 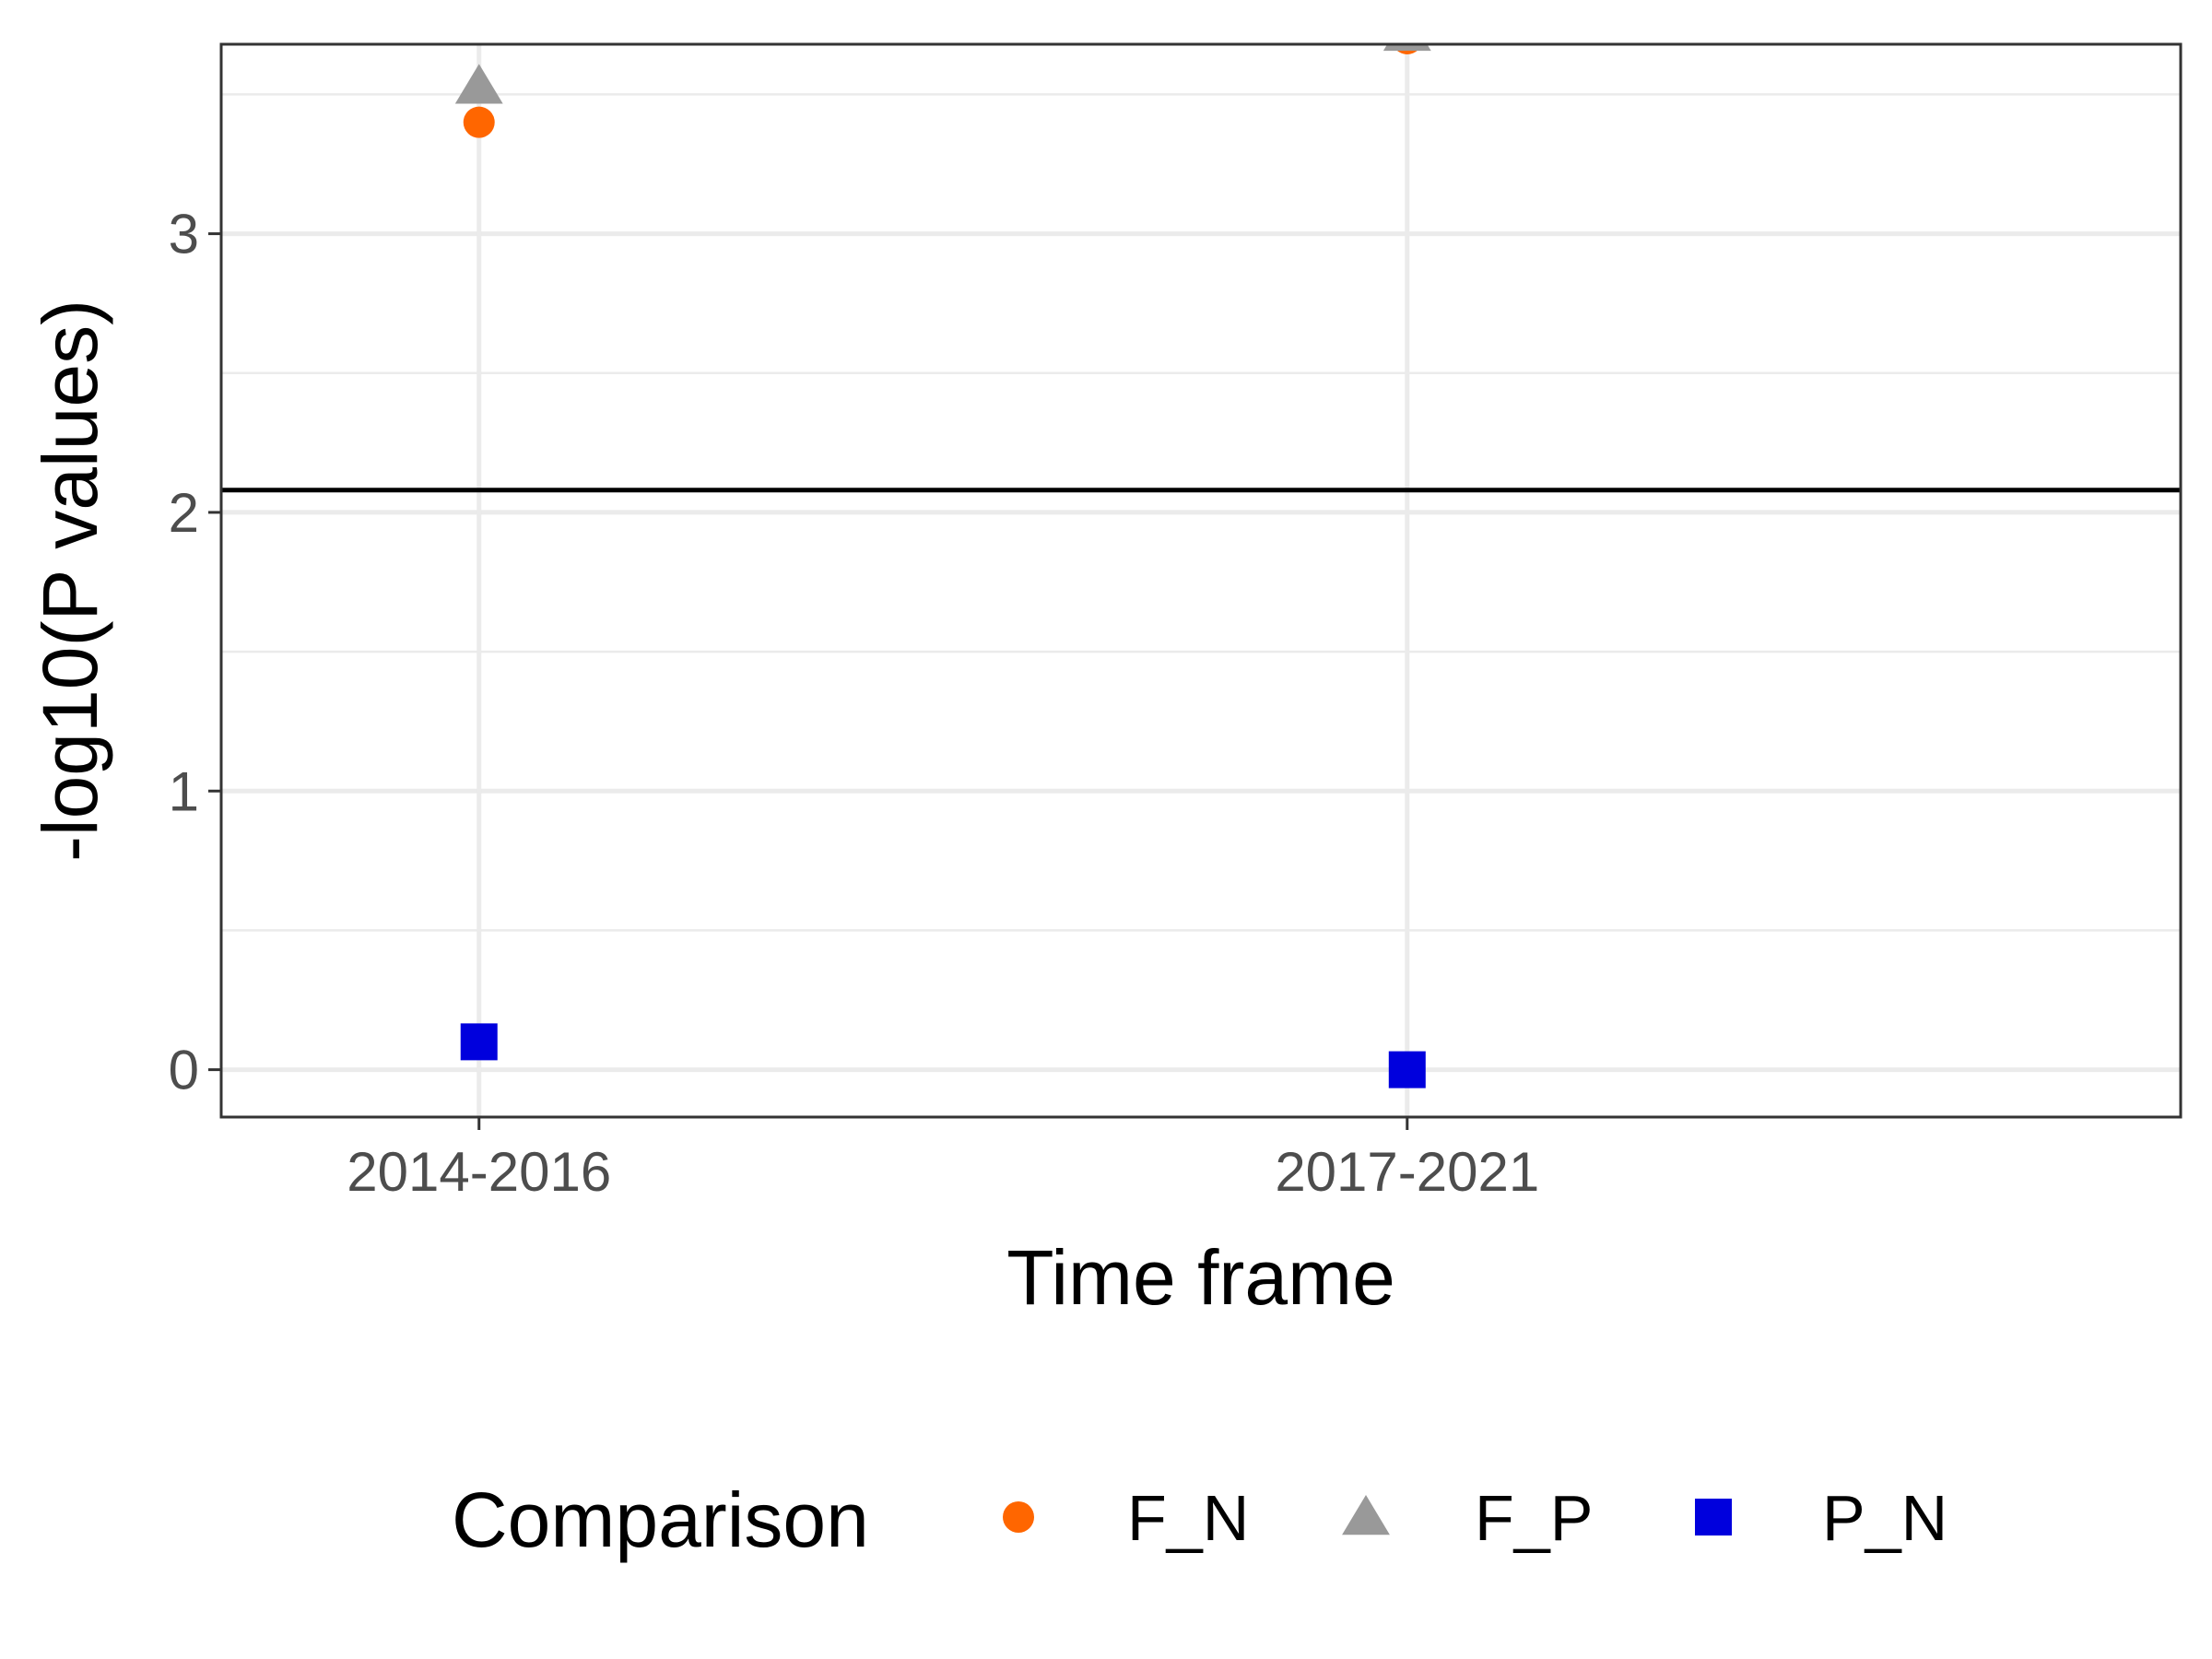 What do you see at coordinates (1366, 1515) in the screenshot?
I see `legend-key-f_p` at bounding box center [1366, 1515].